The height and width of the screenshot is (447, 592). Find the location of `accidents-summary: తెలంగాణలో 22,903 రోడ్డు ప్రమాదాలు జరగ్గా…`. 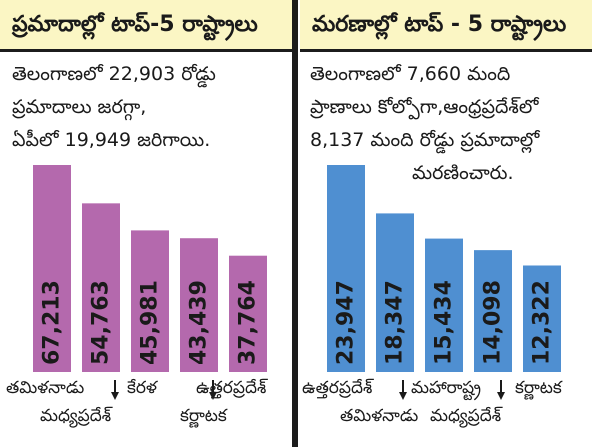

accidents-summary: తెలంగాణలో 22,903 రోడ్డు ప్రమాదాలు జరగ్గా… is located at coordinates (114, 107).